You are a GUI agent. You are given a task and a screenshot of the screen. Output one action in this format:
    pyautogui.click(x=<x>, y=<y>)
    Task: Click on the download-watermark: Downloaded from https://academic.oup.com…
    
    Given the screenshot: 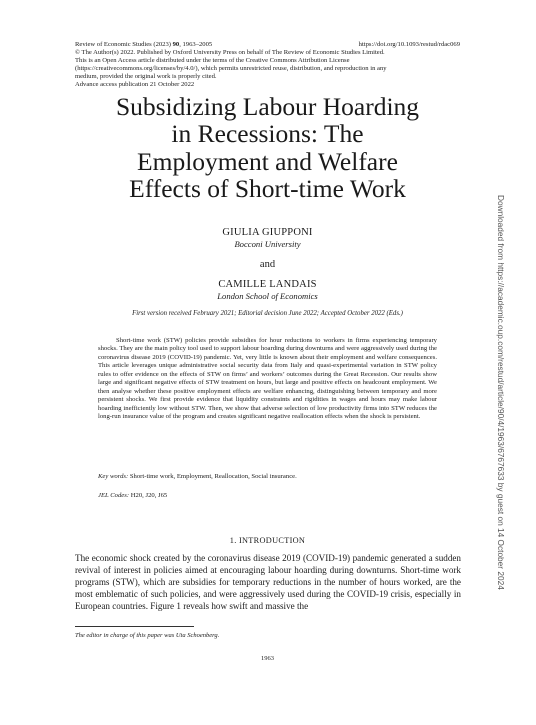 What is the action you would take?
    pyautogui.click(x=501, y=392)
    